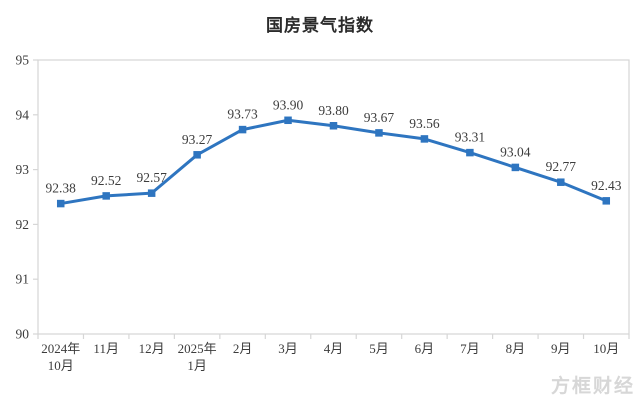 The width and height of the screenshot is (640, 408). I want to click on x-axis-tick-label: 11月, so click(106, 348).